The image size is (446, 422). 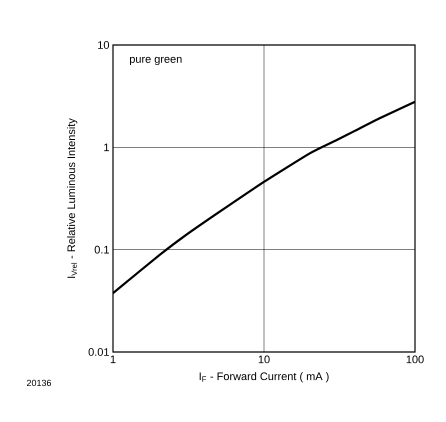 What do you see at coordinates (72, 198) in the screenshot?
I see `y-axis-title: I$_{Vrel}$ - Relative Luminous Intensity` at bounding box center [72, 198].